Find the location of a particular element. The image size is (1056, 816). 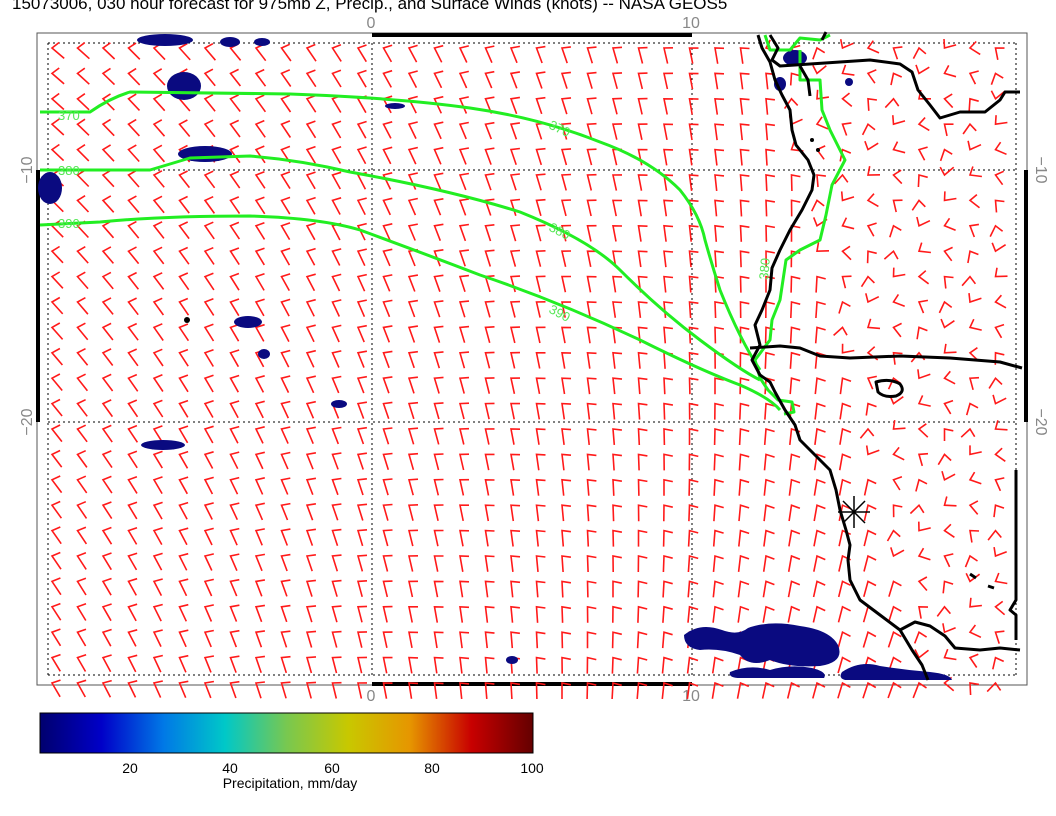

contour-label-370-mid: 370 is located at coordinates (560, 128).